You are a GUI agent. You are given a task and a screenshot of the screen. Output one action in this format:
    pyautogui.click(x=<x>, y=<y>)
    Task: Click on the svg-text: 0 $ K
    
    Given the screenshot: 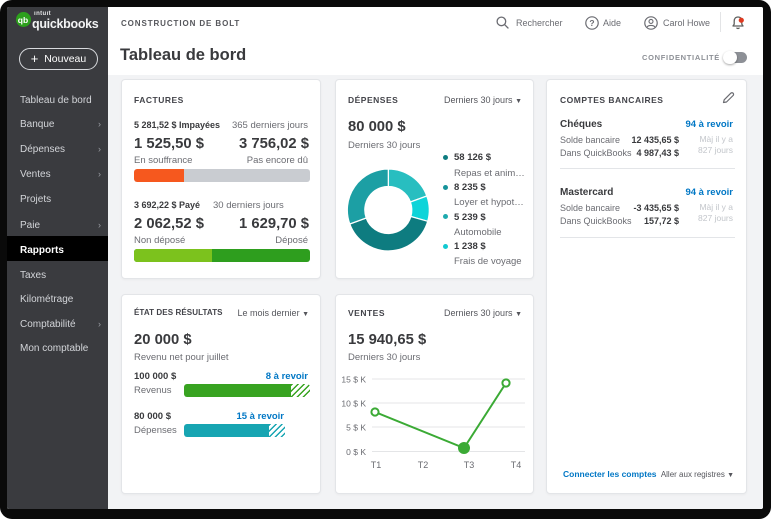 What is the action you would take?
    pyautogui.click(x=356, y=452)
    